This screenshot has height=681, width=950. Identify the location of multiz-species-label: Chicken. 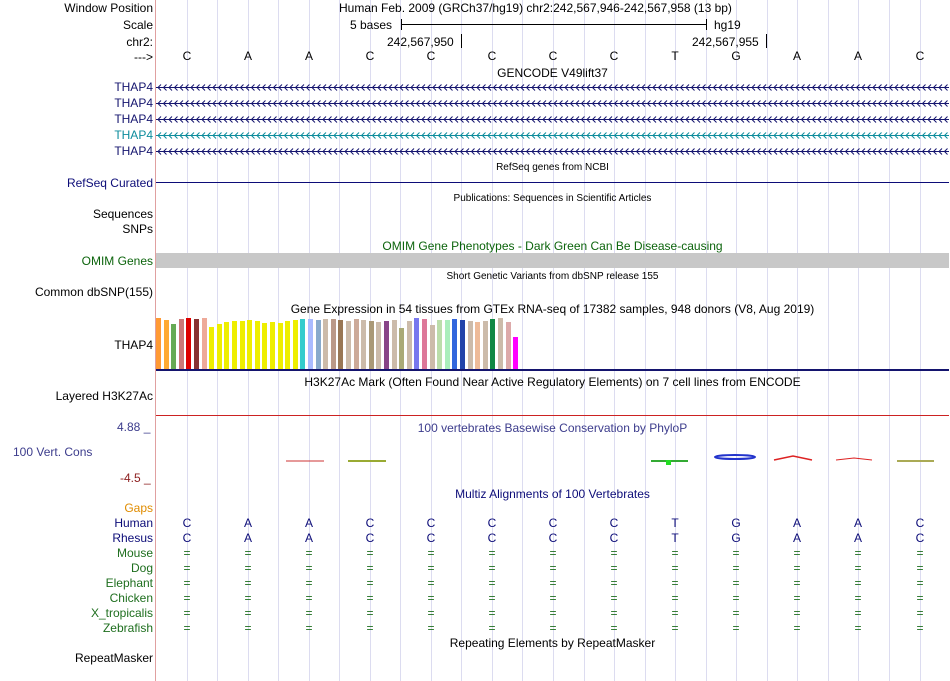
(131, 598).